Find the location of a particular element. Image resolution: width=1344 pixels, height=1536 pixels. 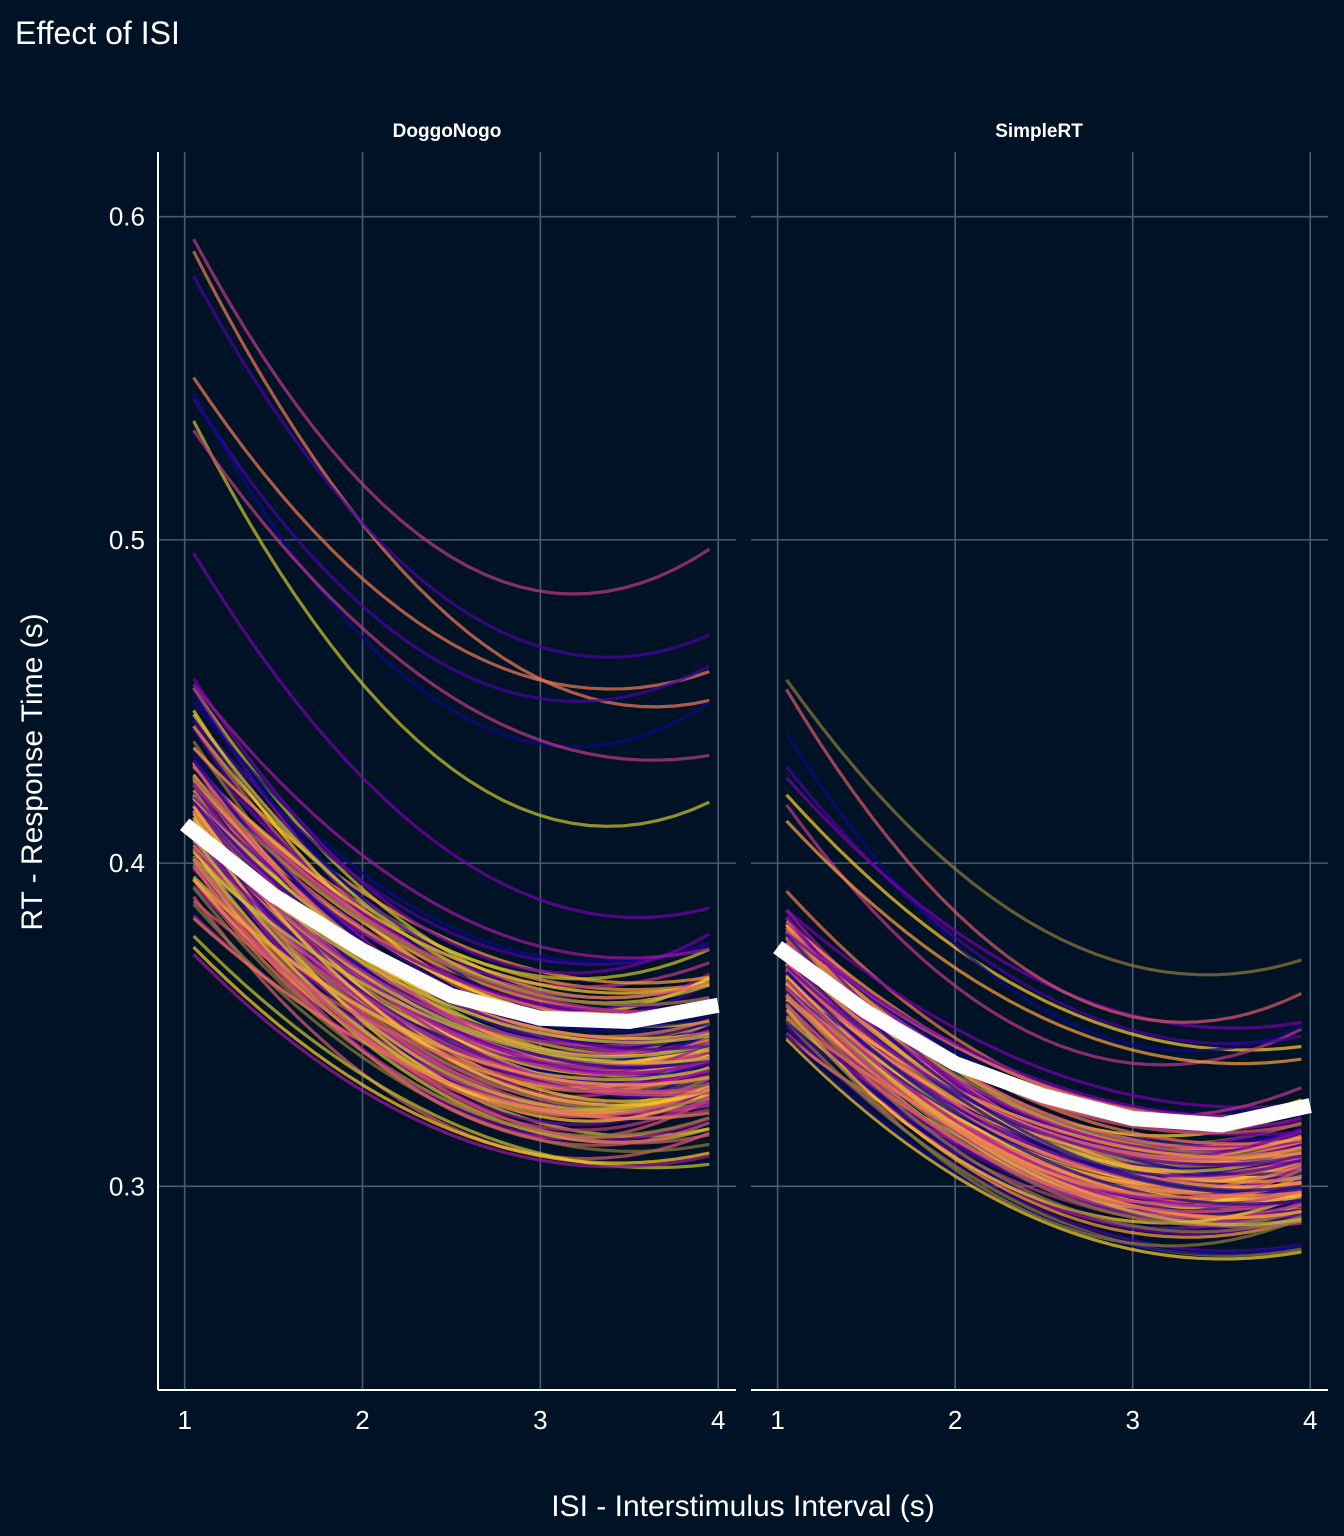

y-tick-label: 0.5 is located at coordinates (127, 540).